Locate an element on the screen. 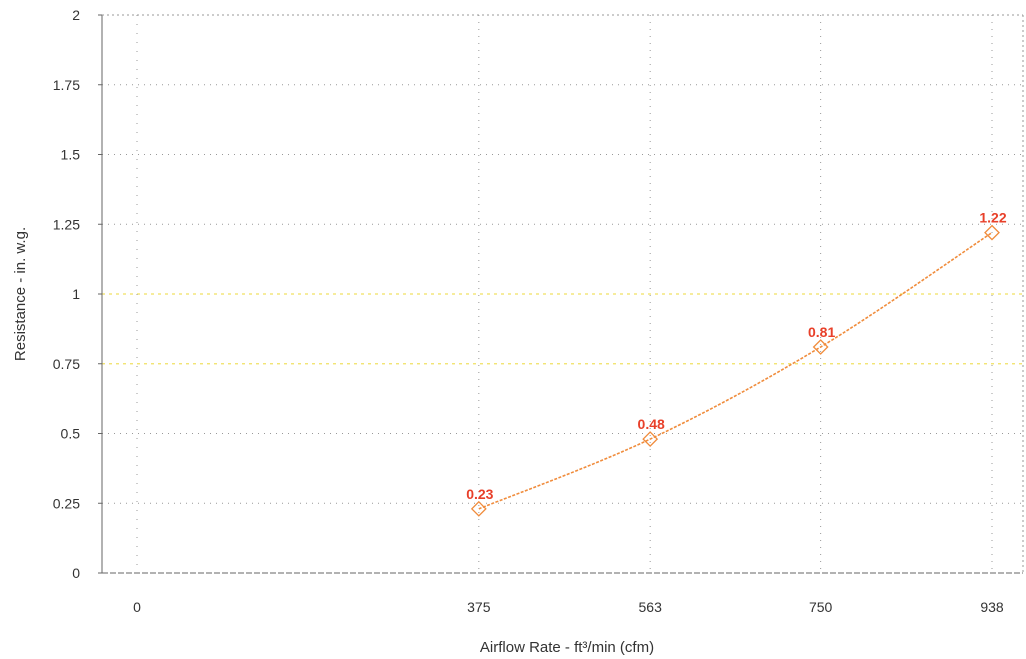 This screenshot has width=1026, height=659. x-tick-label: 563 is located at coordinates (651, 607).